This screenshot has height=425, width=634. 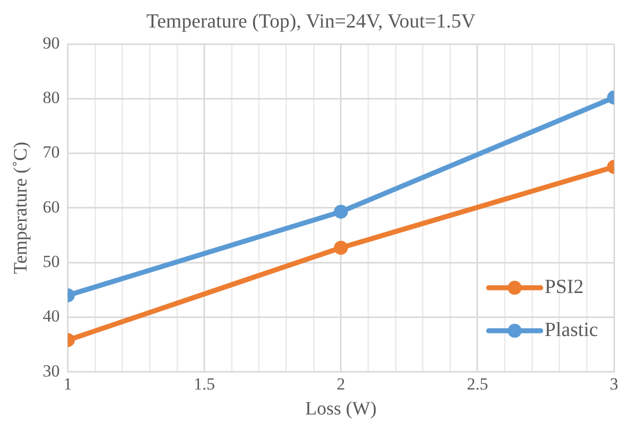 I want to click on chart-title: Temperature (Top), Vin=24V, Vout=1.5V, so click(x=311, y=21).